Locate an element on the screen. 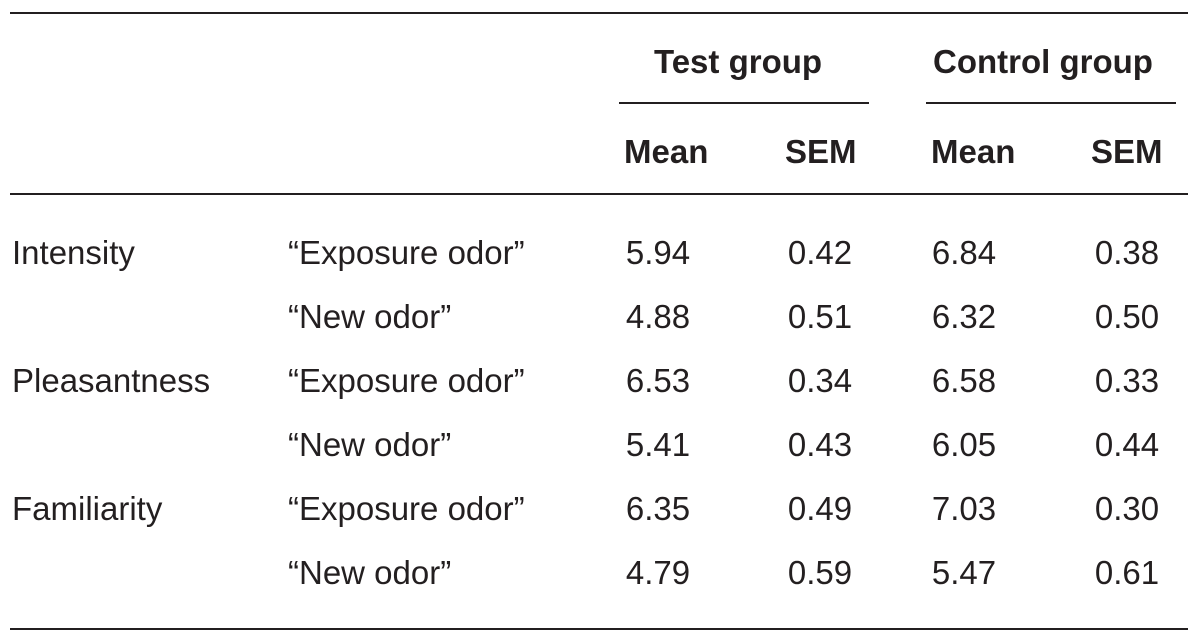 The width and height of the screenshot is (1200, 643). test-mean-value: 4.88 is located at coordinates (658, 316).